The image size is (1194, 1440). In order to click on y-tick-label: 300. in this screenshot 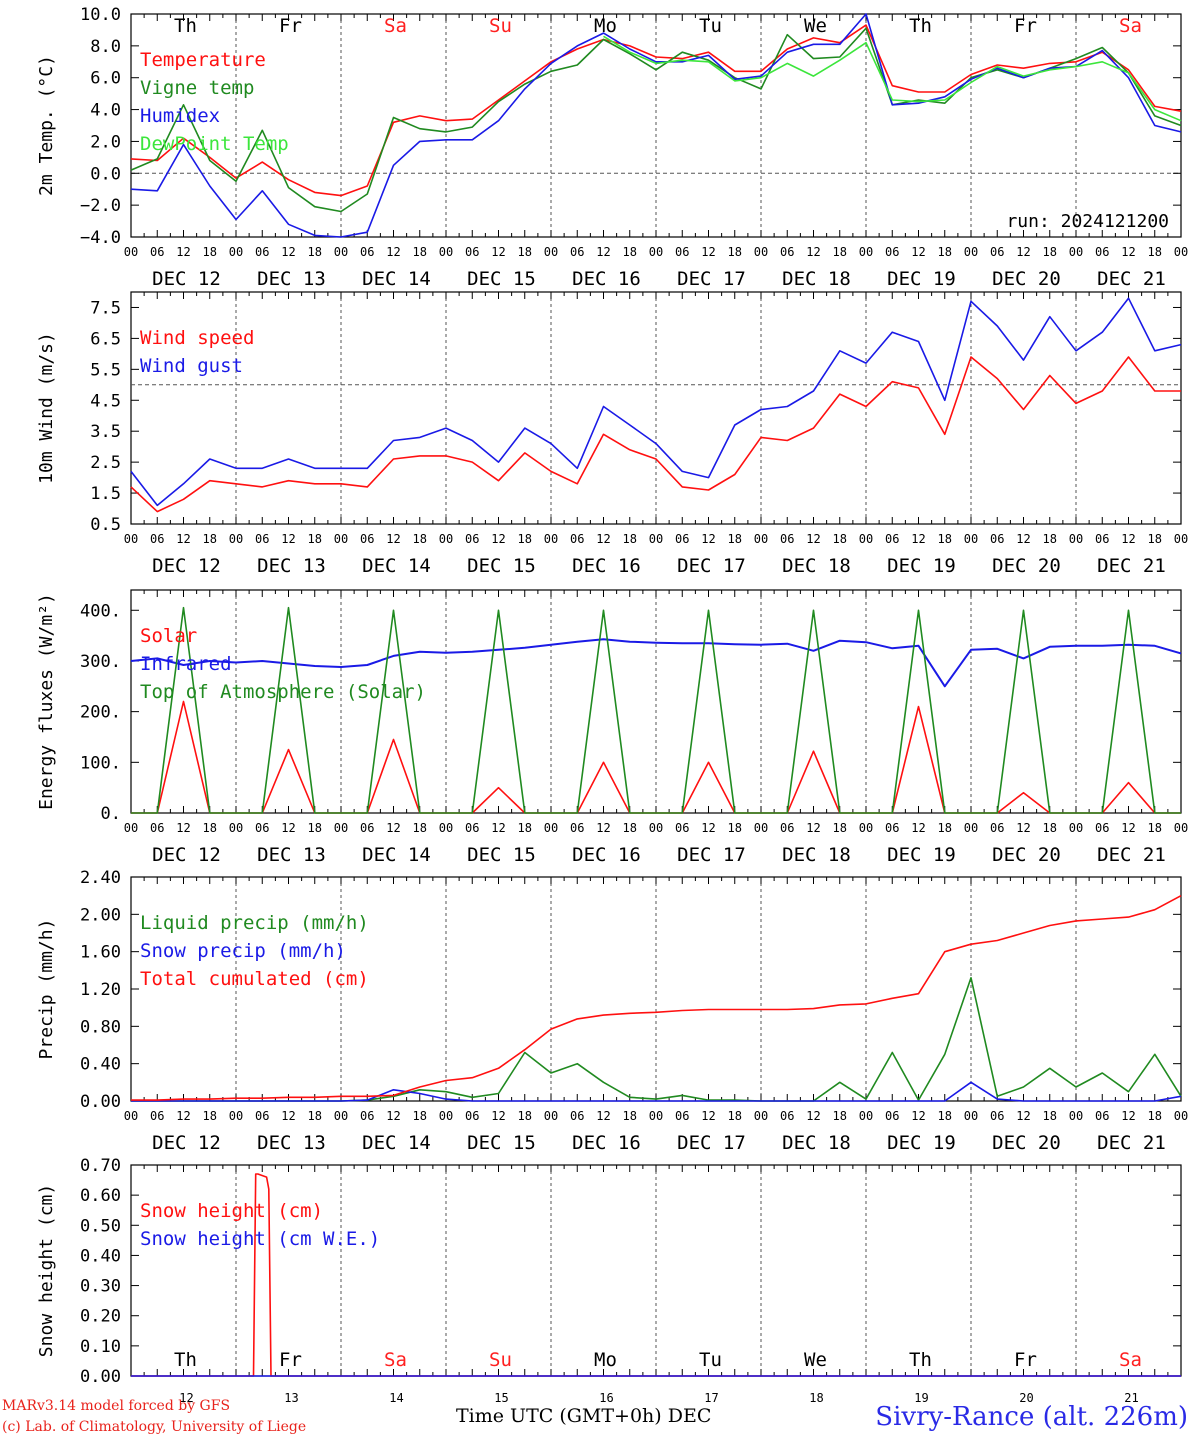, I will do `click(100, 662)`.